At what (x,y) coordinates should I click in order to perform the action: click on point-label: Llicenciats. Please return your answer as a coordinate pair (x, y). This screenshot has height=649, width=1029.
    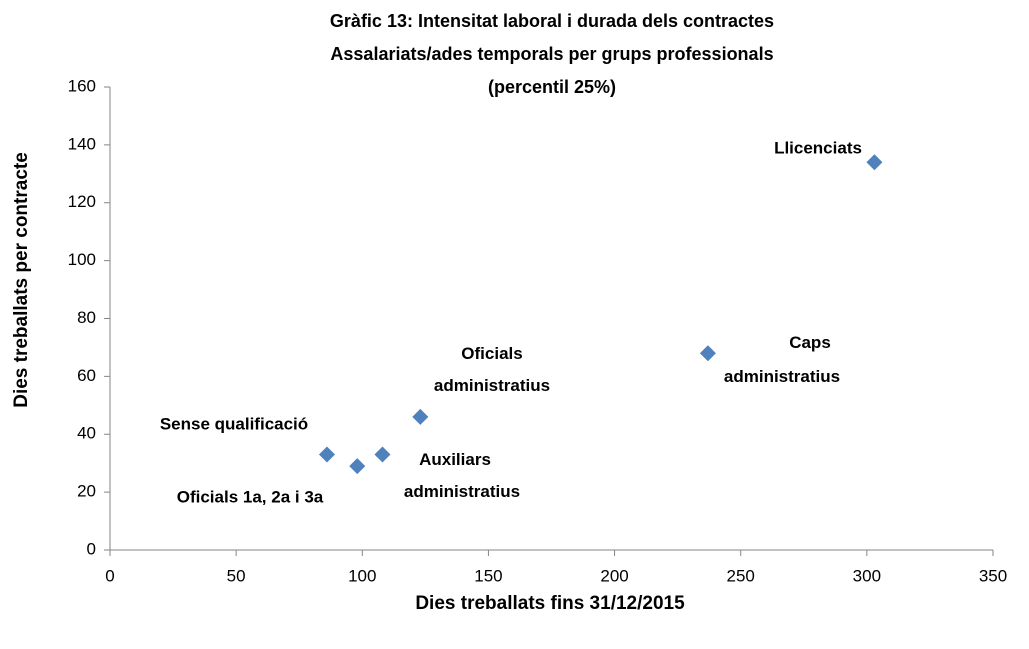
    Looking at the image, I should click on (818, 147).